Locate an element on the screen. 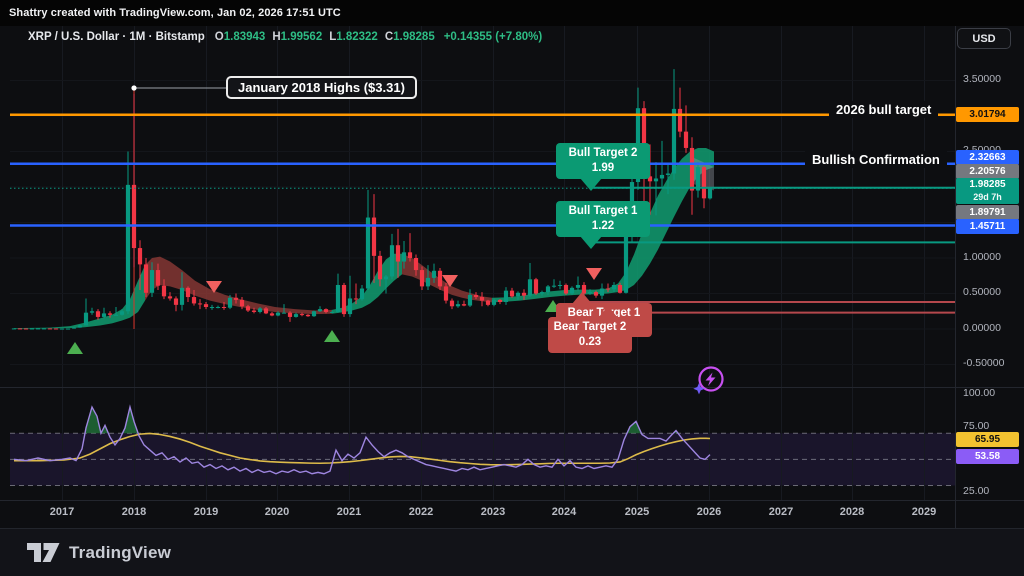 This screenshot has width=1024, height=576. time-axis-year: 2026 is located at coordinates (709, 512).